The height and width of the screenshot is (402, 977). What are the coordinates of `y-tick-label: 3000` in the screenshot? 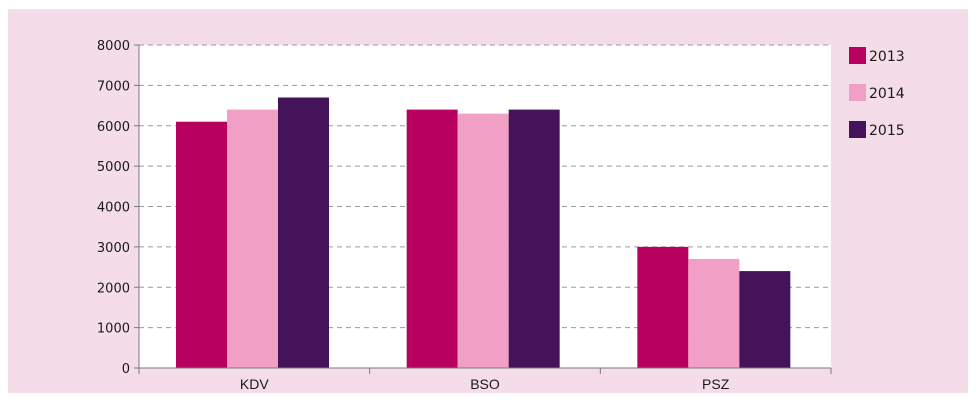 It's located at (113, 248).